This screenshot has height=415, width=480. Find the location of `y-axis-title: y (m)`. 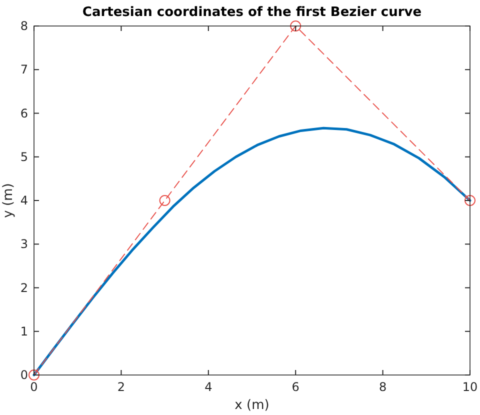

y-axis-title: y (m) is located at coordinates (8, 200).